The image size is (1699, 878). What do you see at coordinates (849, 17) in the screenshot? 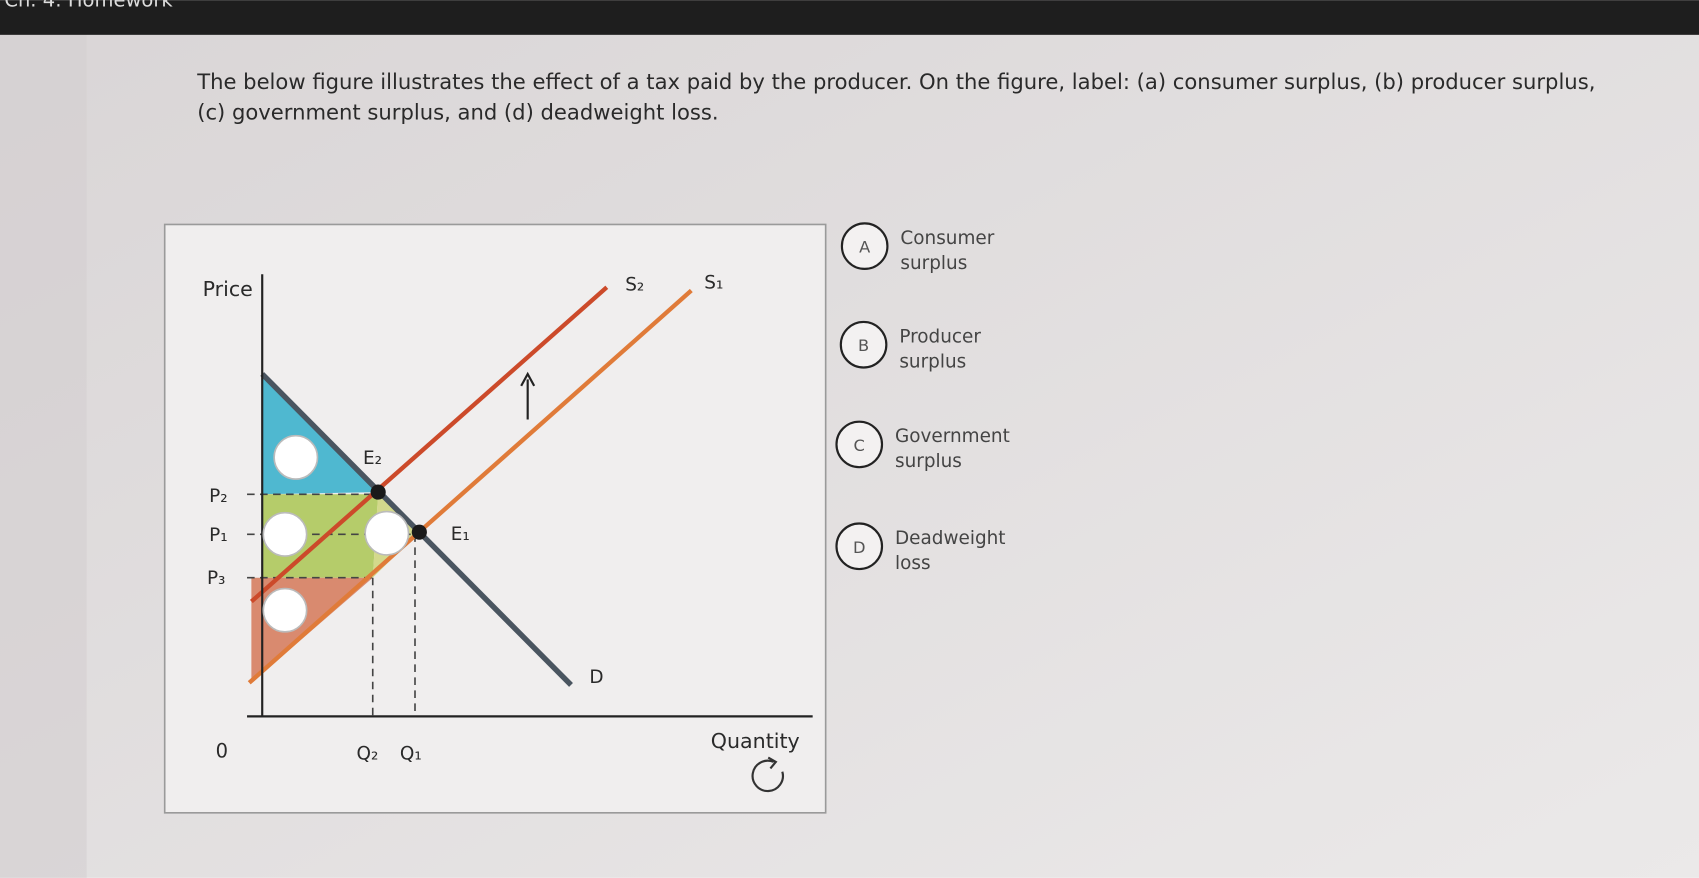
I see `top-bar` at bounding box center [849, 17].